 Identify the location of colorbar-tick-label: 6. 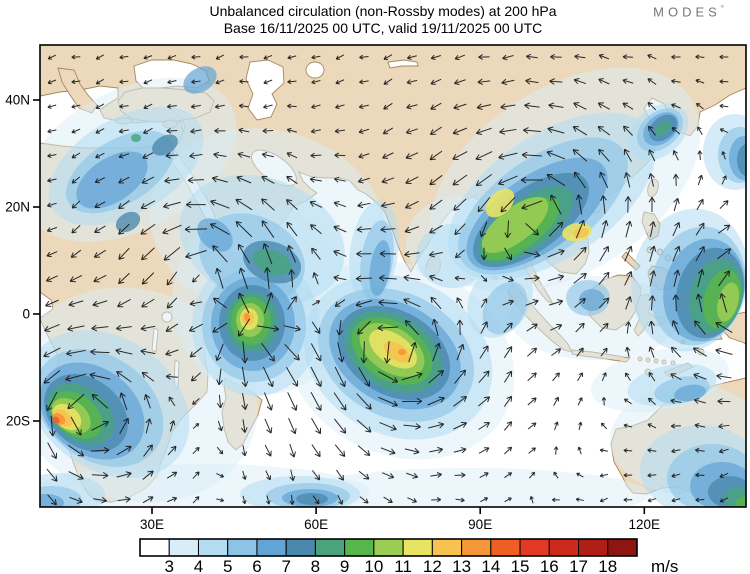
(256, 565).